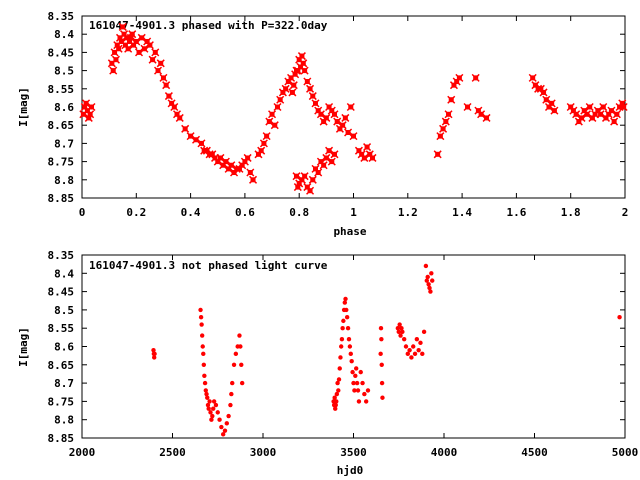 The width and height of the screenshot is (640, 480). What do you see at coordinates (61, 52) in the screenshot?
I see `phased-y-tick-label: 8.45` at bounding box center [61, 52].